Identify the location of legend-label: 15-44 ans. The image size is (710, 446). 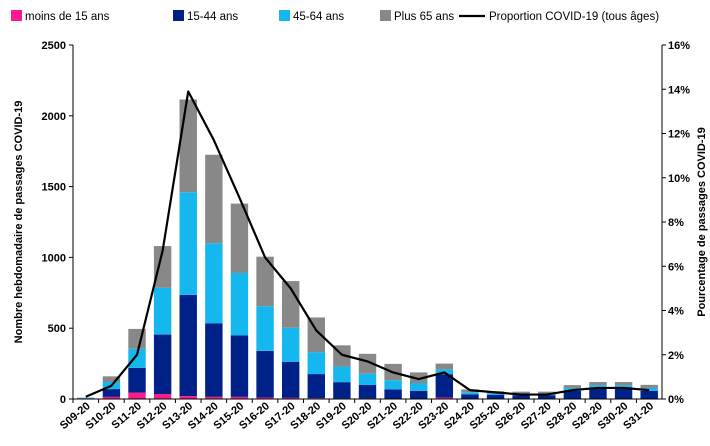
(212, 17).